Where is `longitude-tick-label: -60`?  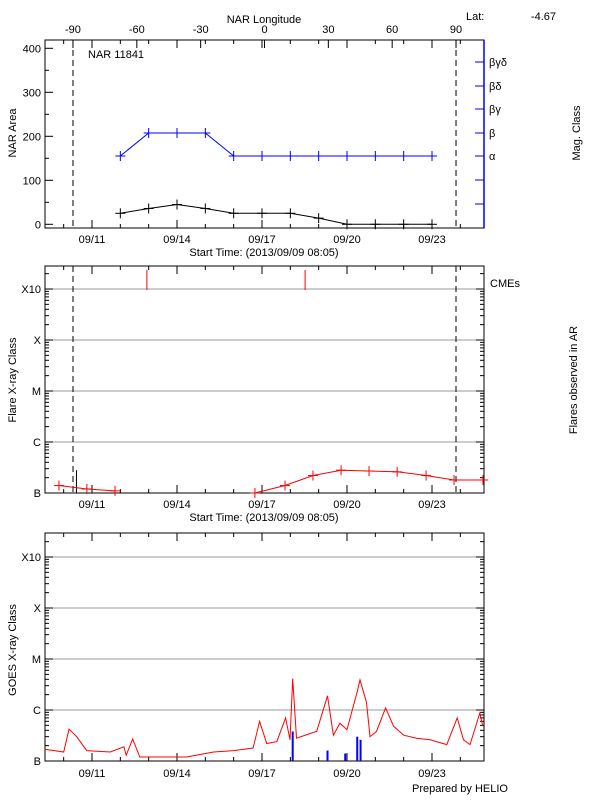
longitude-tick-label: -60 is located at coordinates (137, 30).